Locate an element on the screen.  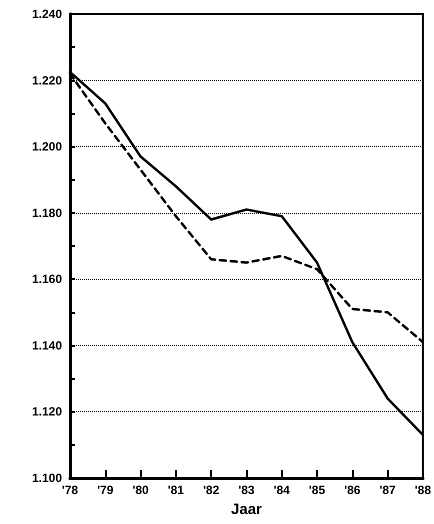
y-tick-label: 1.220 is located at coordinates (47, 80).